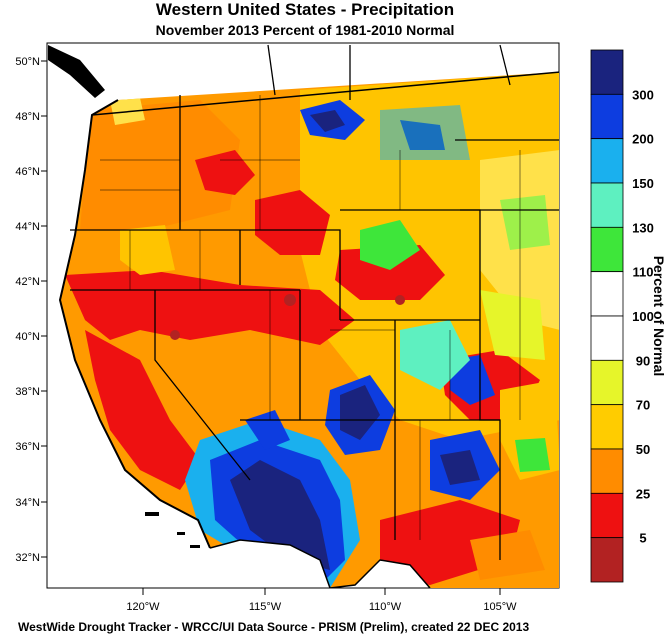  Describe the element at coordinates (643, 183) in the screenshot. I see `colorbar-label: 150` at that location.